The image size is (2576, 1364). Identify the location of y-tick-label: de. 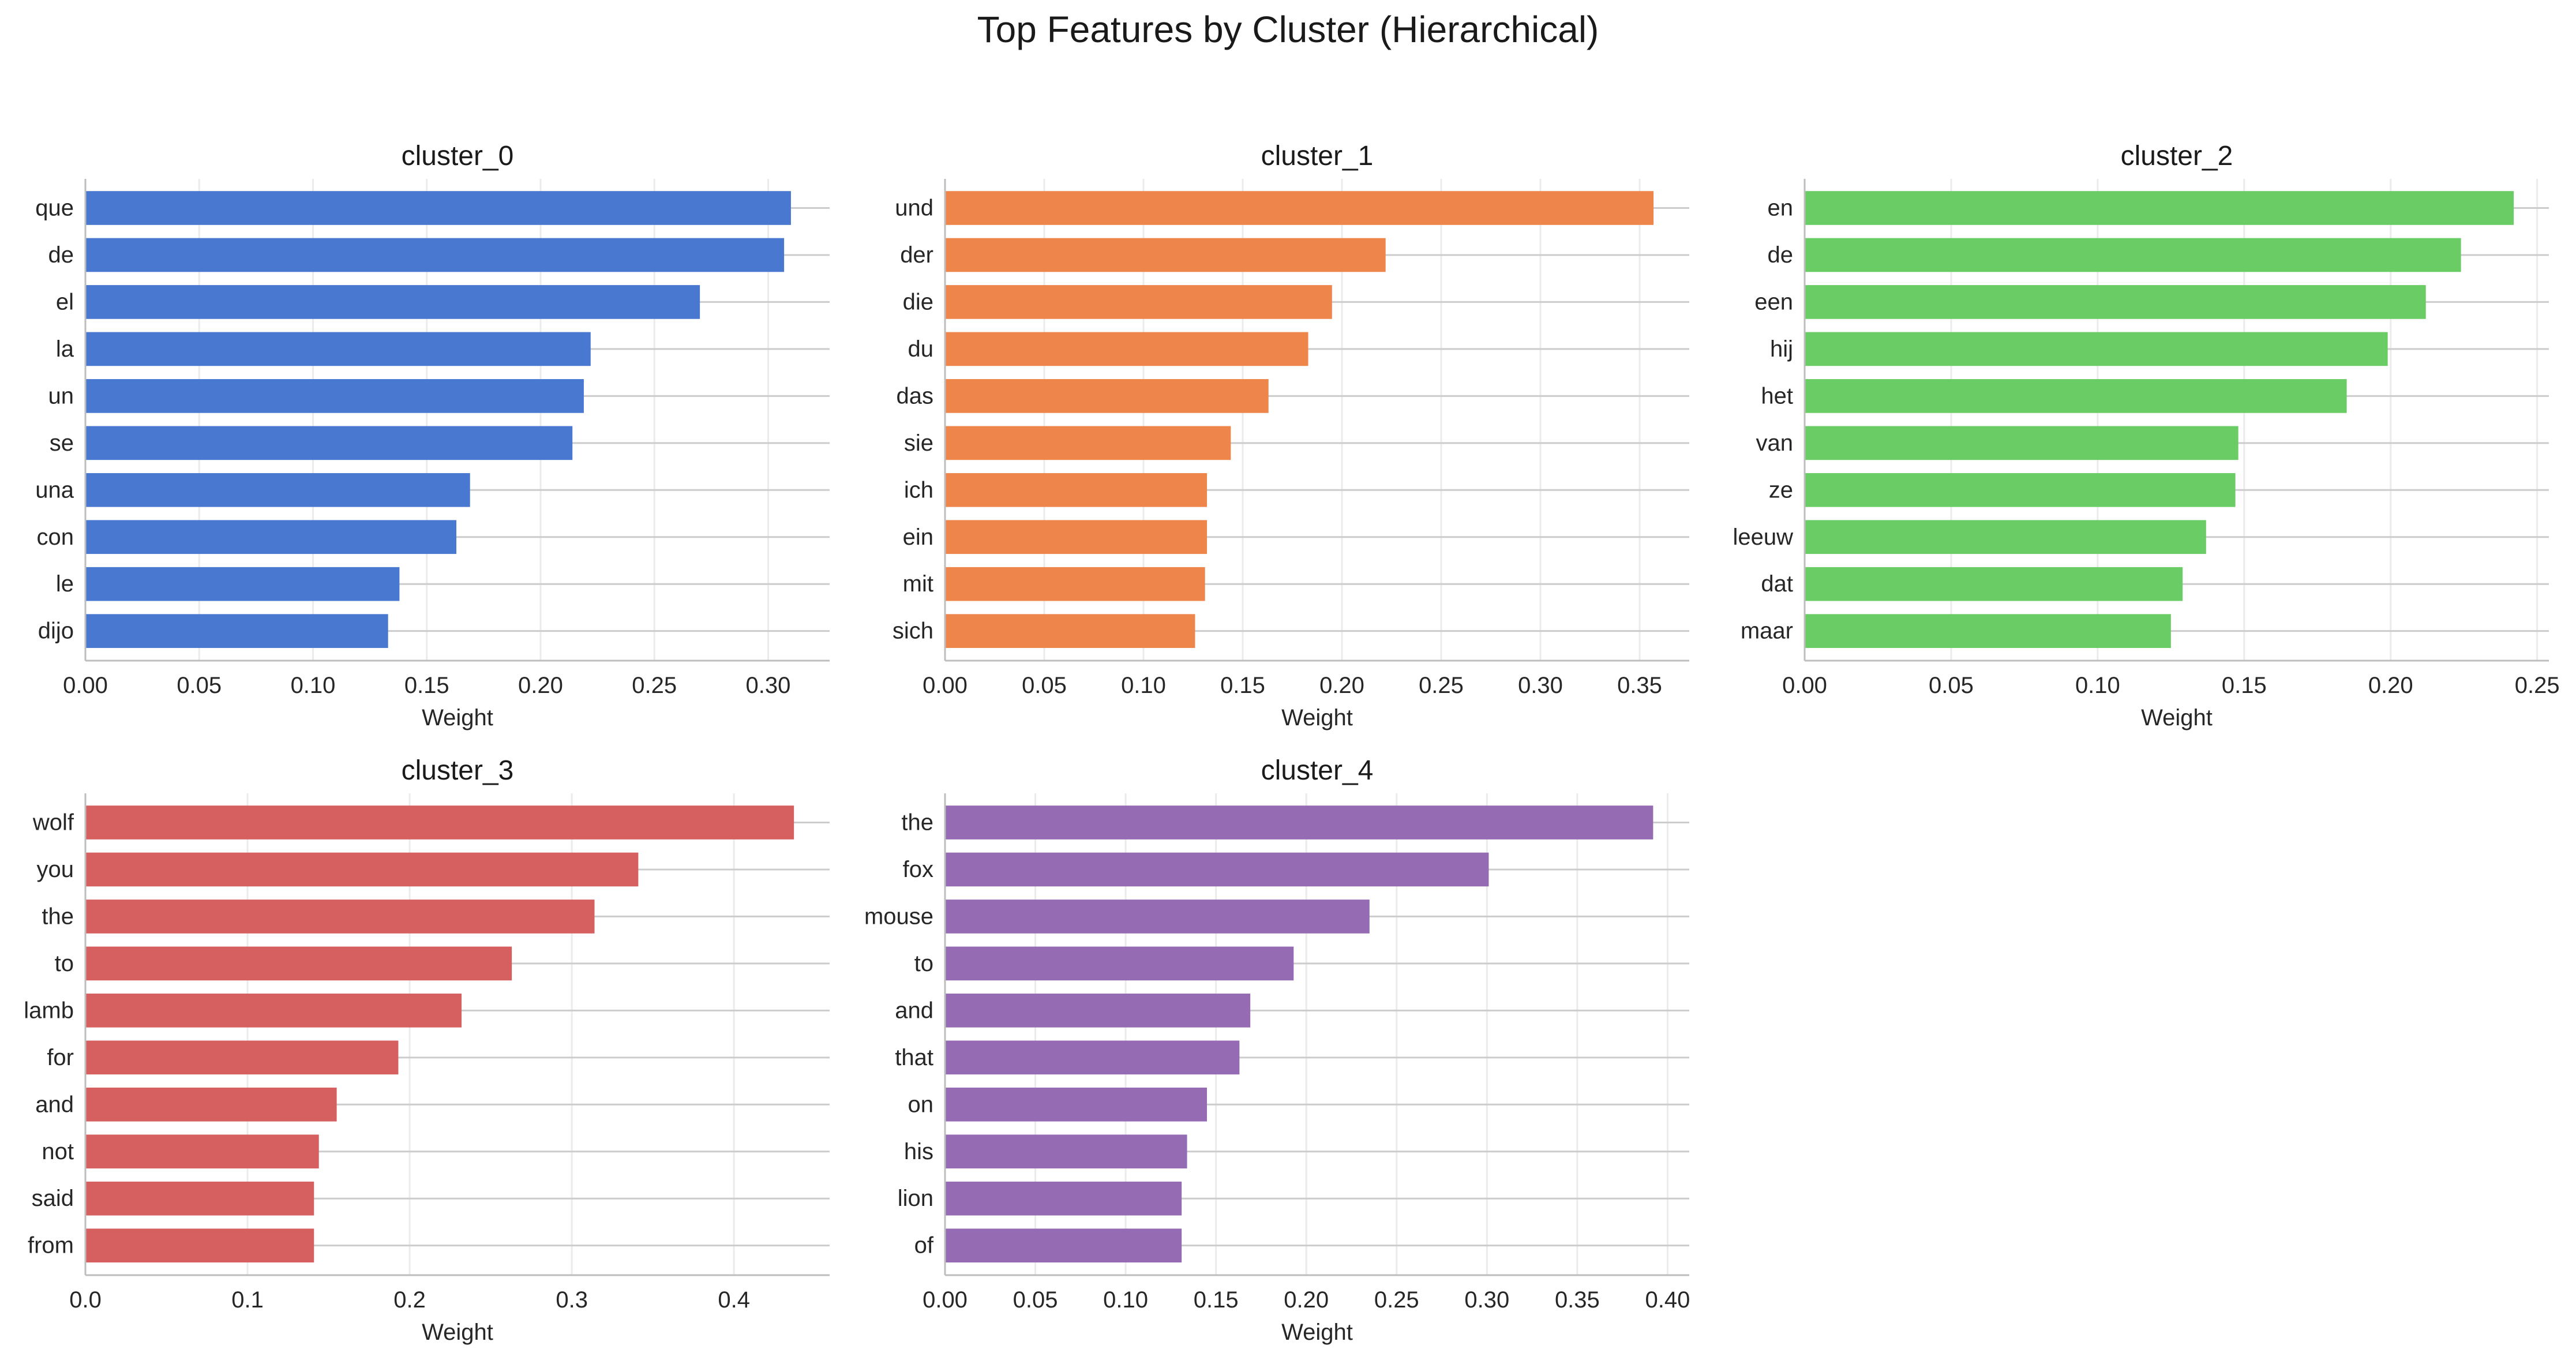
(61, 255).